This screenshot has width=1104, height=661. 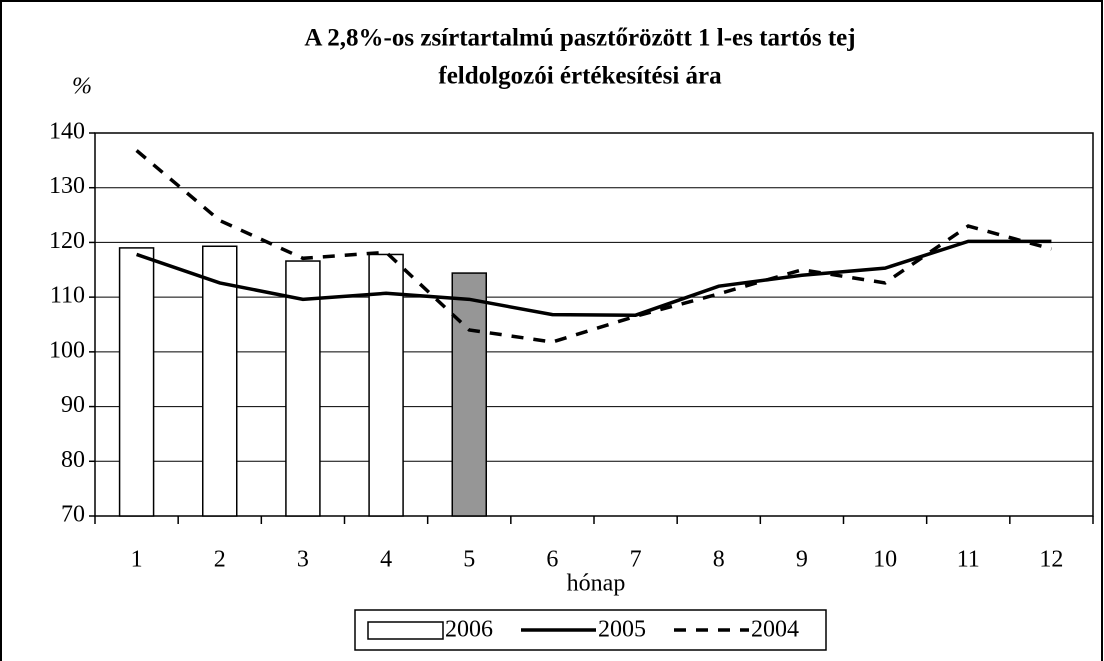 I want to click on x-tick-label: 5, so click(x=469, y=560).